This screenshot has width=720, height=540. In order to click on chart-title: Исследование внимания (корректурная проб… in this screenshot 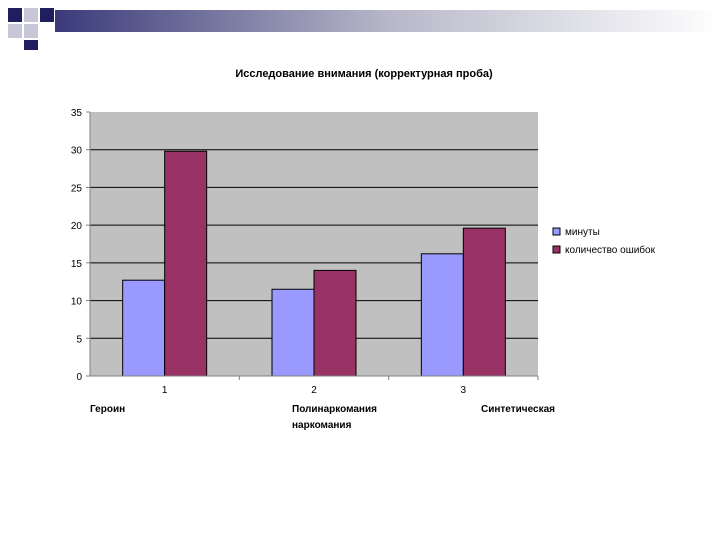, I will do `click(364, 74)`.